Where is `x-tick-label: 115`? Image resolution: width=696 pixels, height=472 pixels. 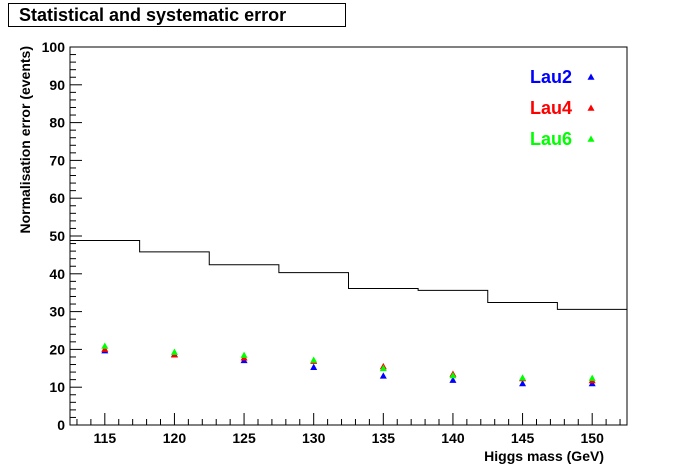
x-tick-label: 115 is located at coordinates (105, 438).